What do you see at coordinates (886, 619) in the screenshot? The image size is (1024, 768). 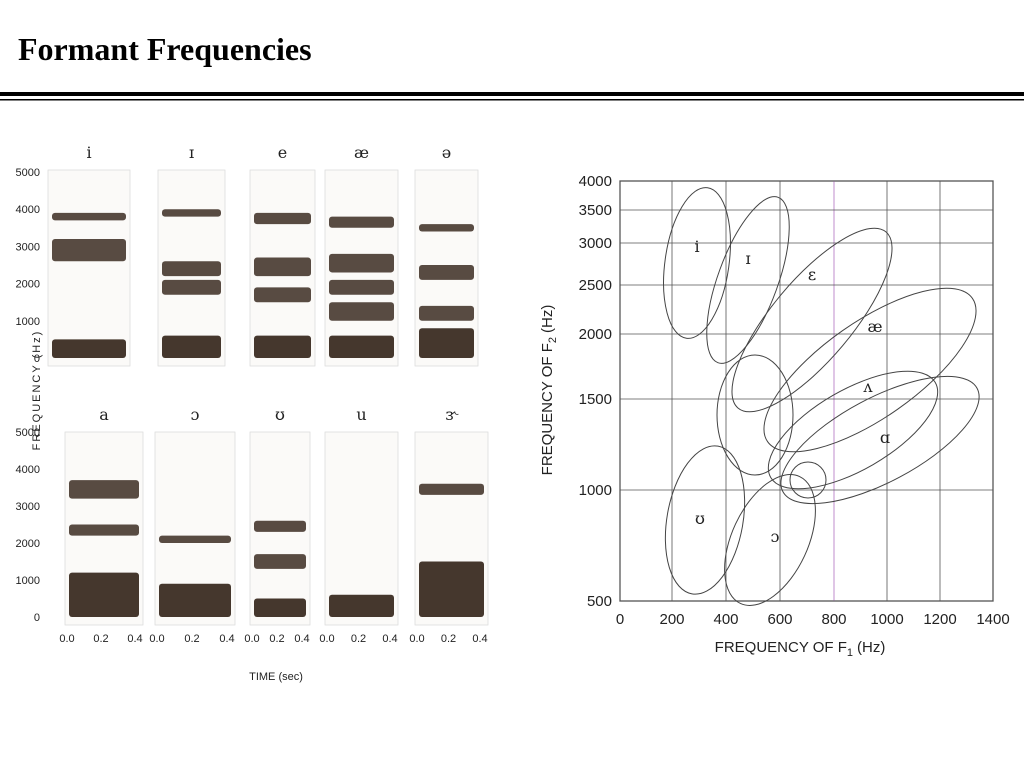 I see `x-tick-label: 1000` at bounding box center [886, 619].